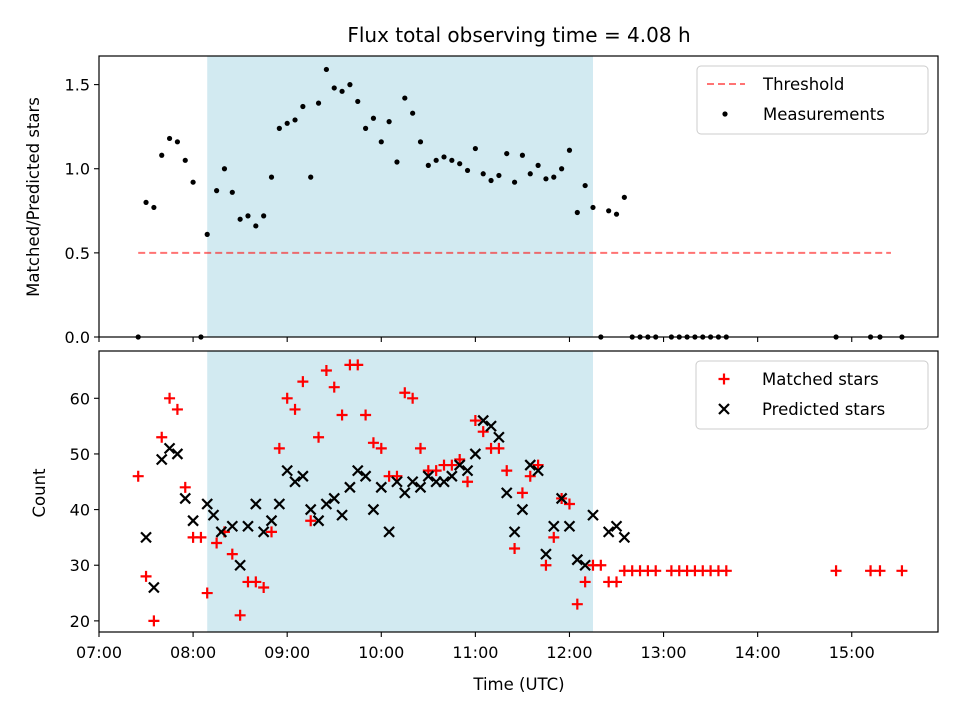 This screenshot has height=720, width=960. Describe the element at coordinates (80, 621) in the screenshot. I see `y-tick-label: 20` at that location.